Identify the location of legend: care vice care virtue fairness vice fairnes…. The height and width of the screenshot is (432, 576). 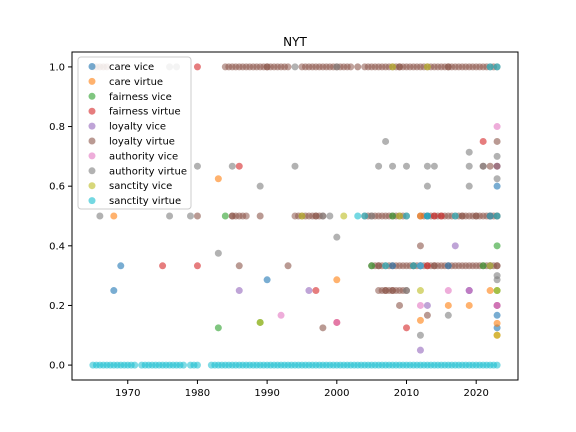
(134, 133).